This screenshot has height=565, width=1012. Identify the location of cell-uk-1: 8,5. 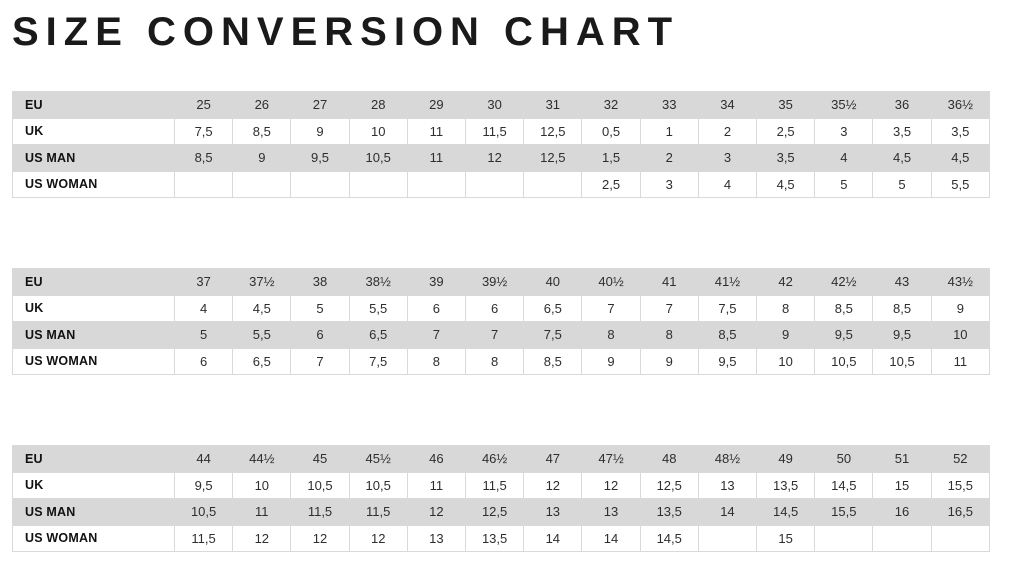
(262, 131).